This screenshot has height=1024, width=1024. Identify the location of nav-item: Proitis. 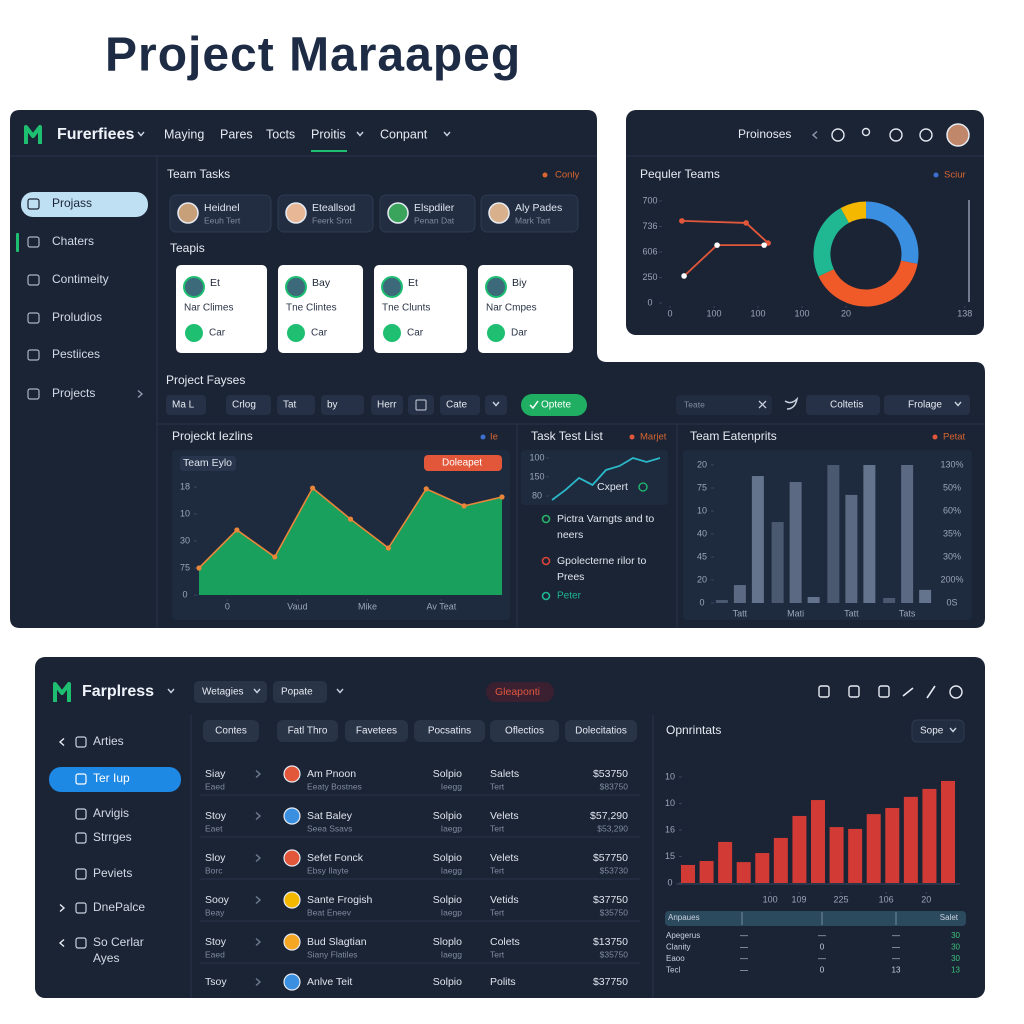
(328, 134).